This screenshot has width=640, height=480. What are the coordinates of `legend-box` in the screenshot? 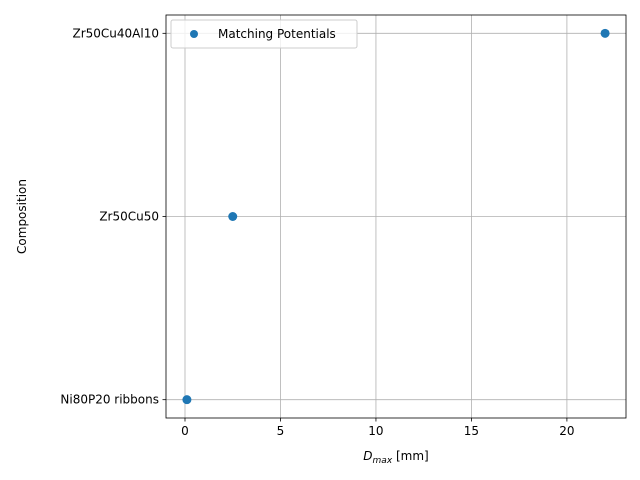 It's located at (264, 34).